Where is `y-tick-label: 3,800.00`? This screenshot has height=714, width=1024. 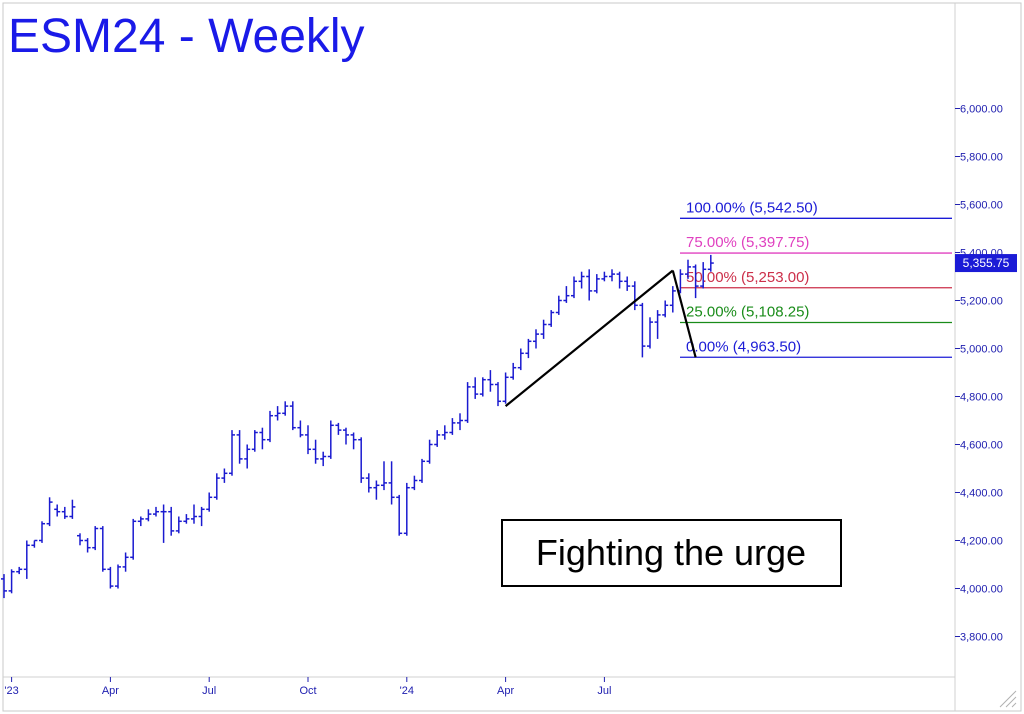 y-tick-label: 3,800.00 is located at coordinates (981, 638).